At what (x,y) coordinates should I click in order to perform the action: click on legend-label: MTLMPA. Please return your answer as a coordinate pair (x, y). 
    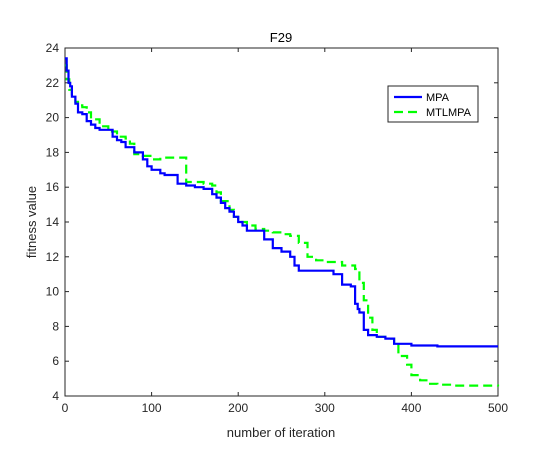
    Looking at the image, I should click on (449, 113).